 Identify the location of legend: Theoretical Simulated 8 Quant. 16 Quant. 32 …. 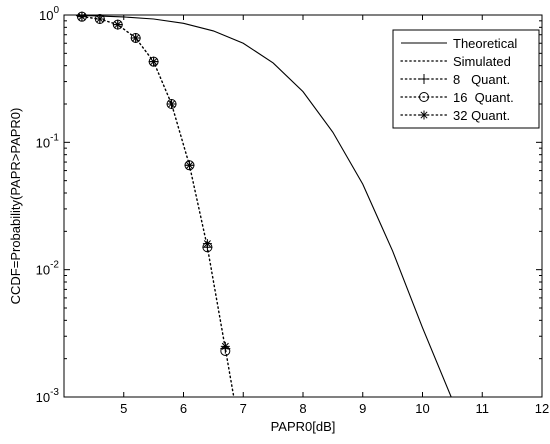
(466, 79).